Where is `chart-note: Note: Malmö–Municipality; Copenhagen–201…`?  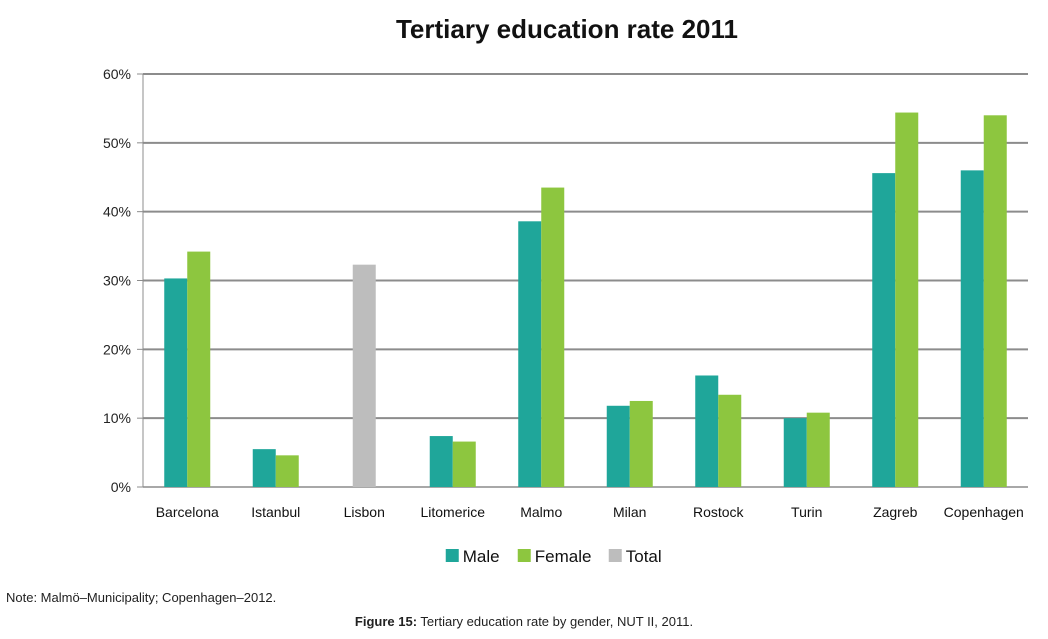 chart-note: Note: Malmö–Municipality; Copenhagen–201… is located at coordinates (141, 597).